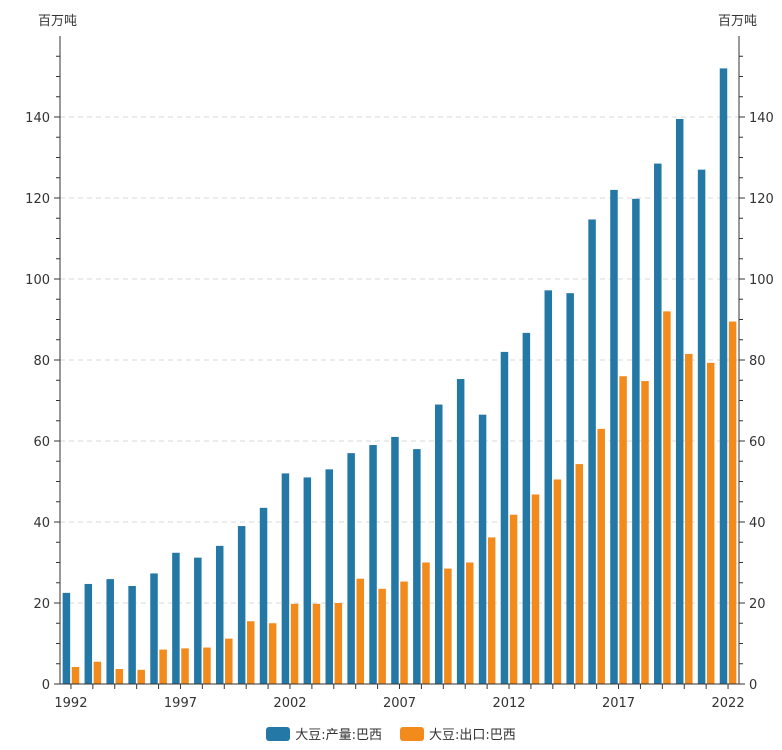 The image size is (782, 750). What do you see at coordinates (180, 703) in the screenshot?
I see `x-tick-label: 1997` at bounding box center [180, 703].